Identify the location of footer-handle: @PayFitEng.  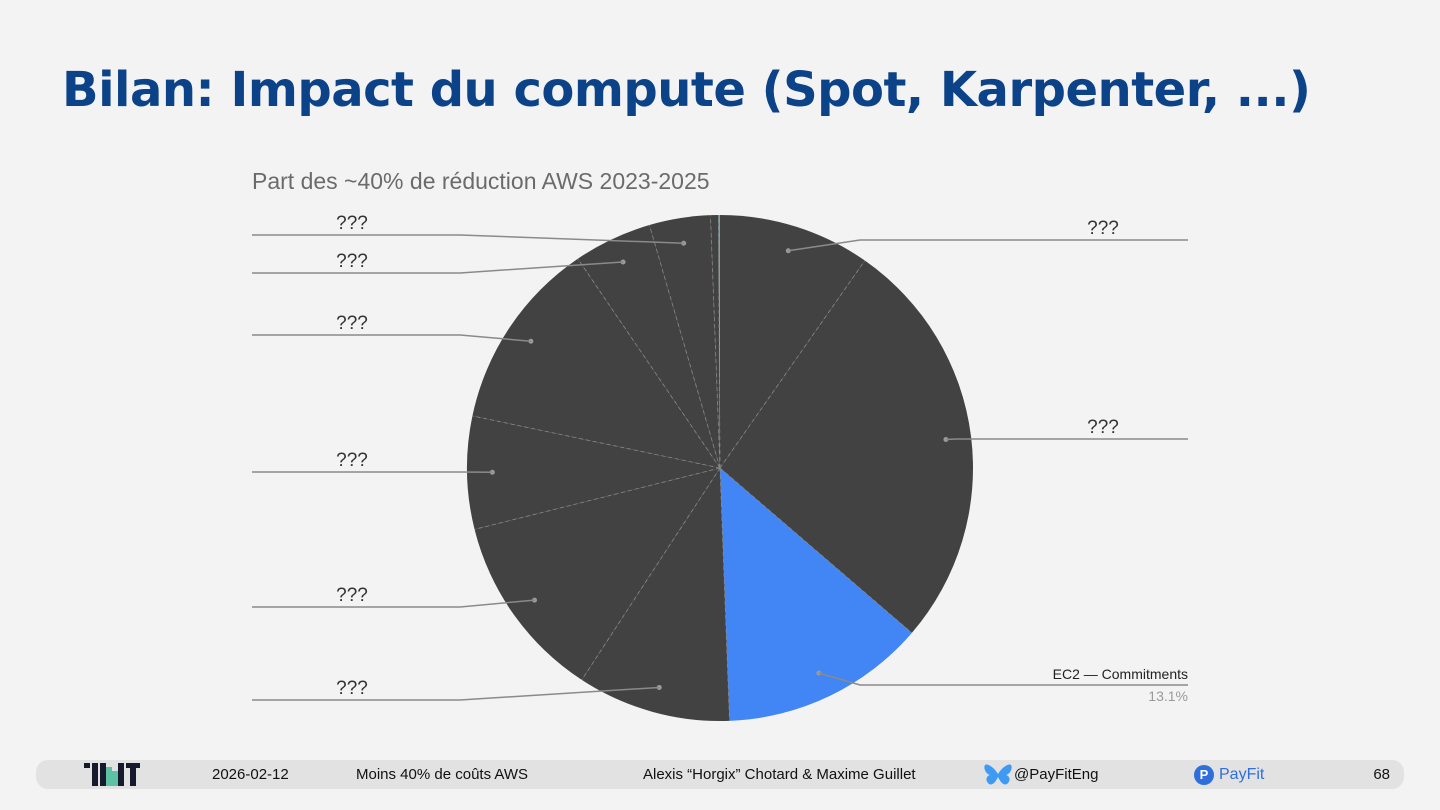
(1041, 774).